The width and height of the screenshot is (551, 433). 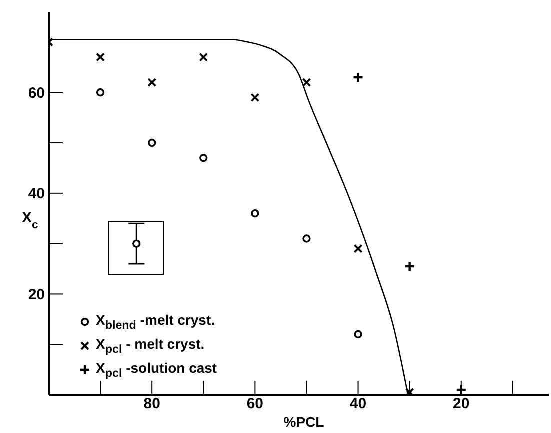 I want to click on y-axis-title: X$_{c}$, so click(x=30, y=221).